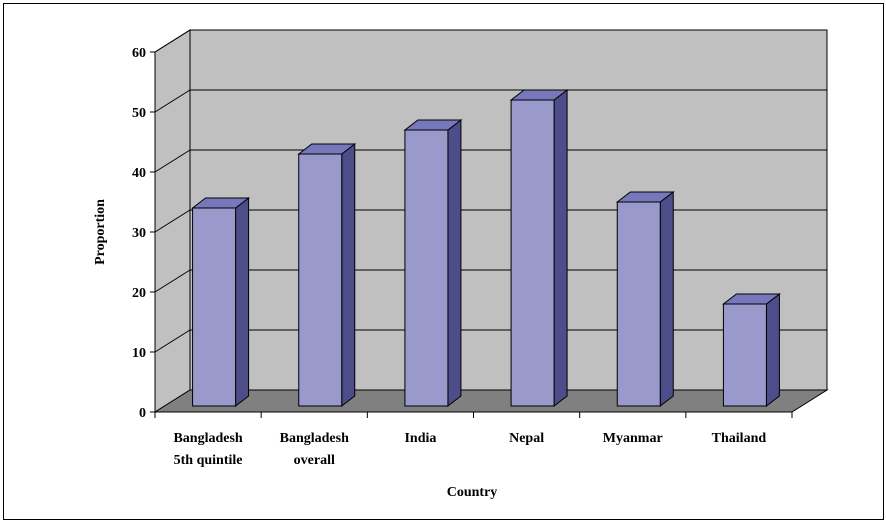  Describe the element at coordinates (526, 438) in the screenshot. I see `x-tick-label: Nepal` at that location.